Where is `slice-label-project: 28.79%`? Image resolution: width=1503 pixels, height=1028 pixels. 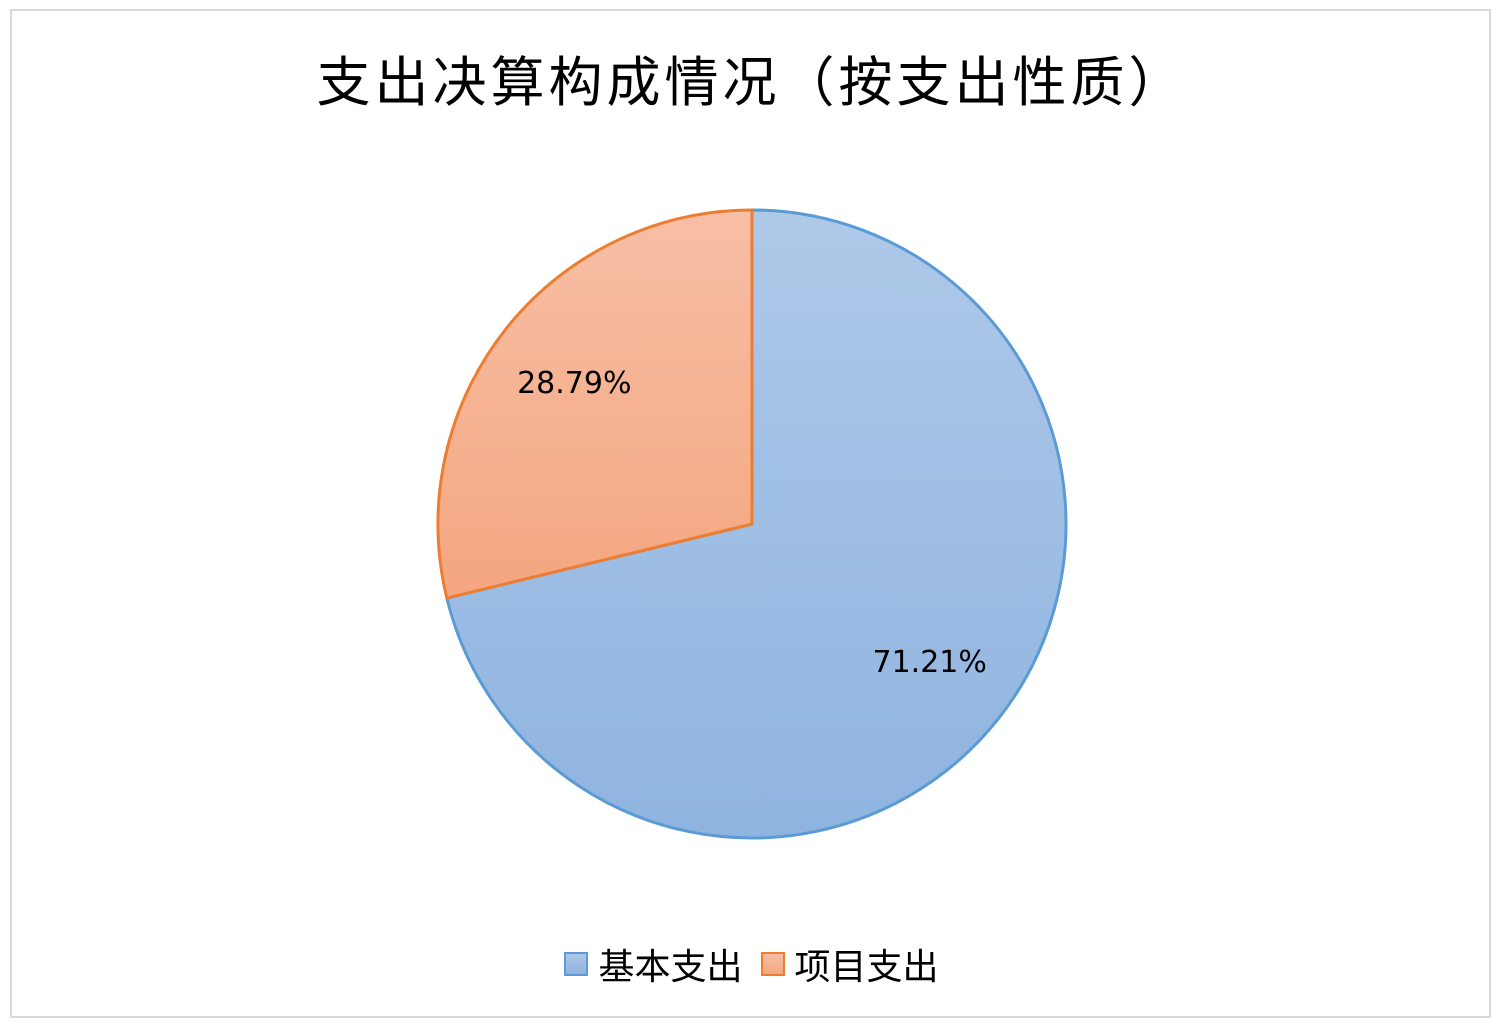 slice-label-project: 28.79% is located at coordinates (574, 383).